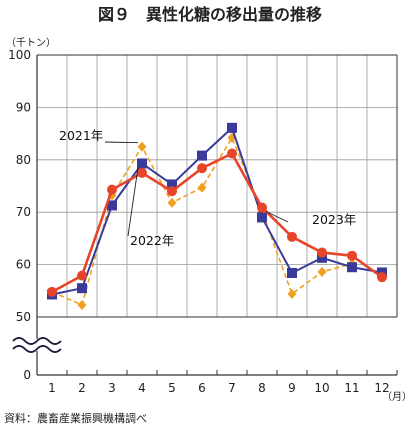 This screenshot has height=427, width=420. Describe the element at coordinates (81, 135) in the screenshot. I see `annotation-label-1: 2021年` at that location.